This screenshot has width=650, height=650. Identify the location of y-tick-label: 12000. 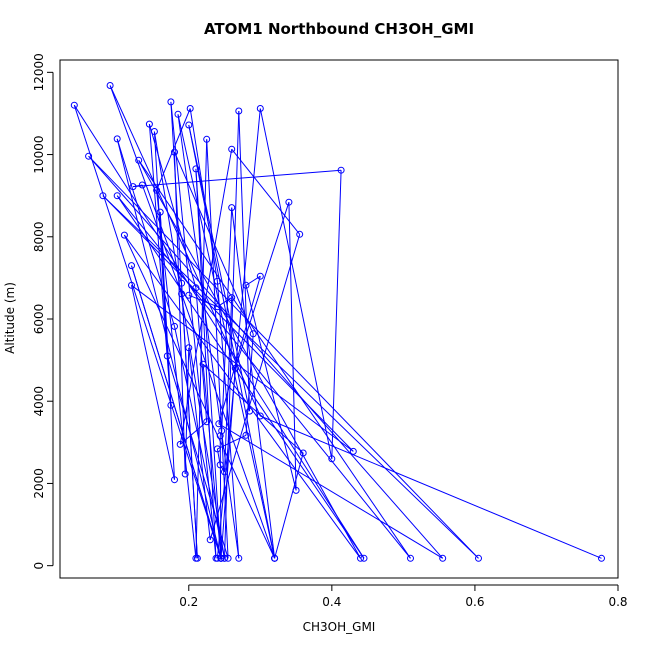
(39, 72).